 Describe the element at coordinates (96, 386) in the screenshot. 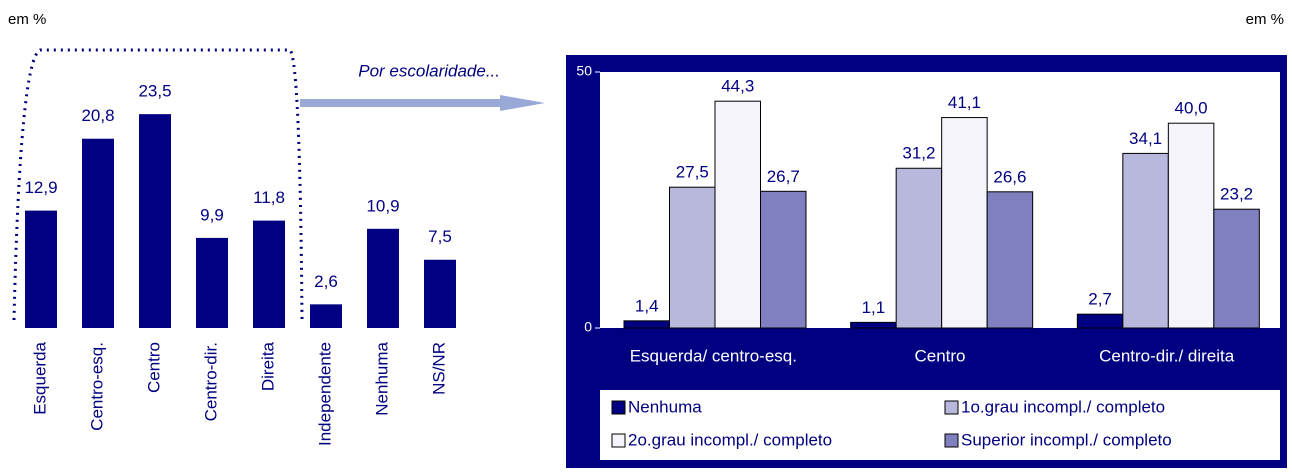

I see `x-tick-label: Centro-esq.` at that location.